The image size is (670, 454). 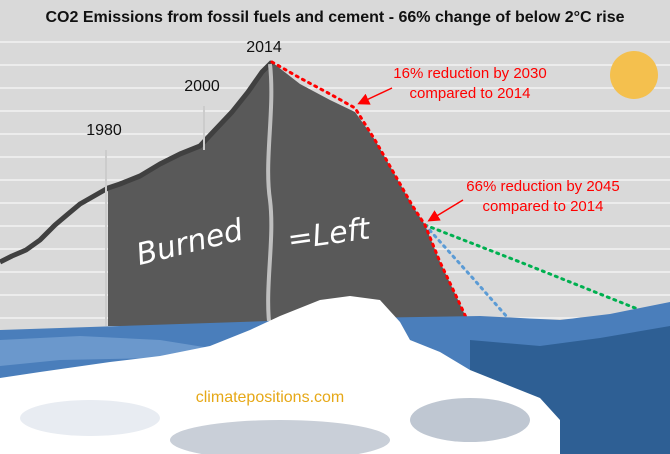 I want to click on path-green, so click(x=535, y=268).